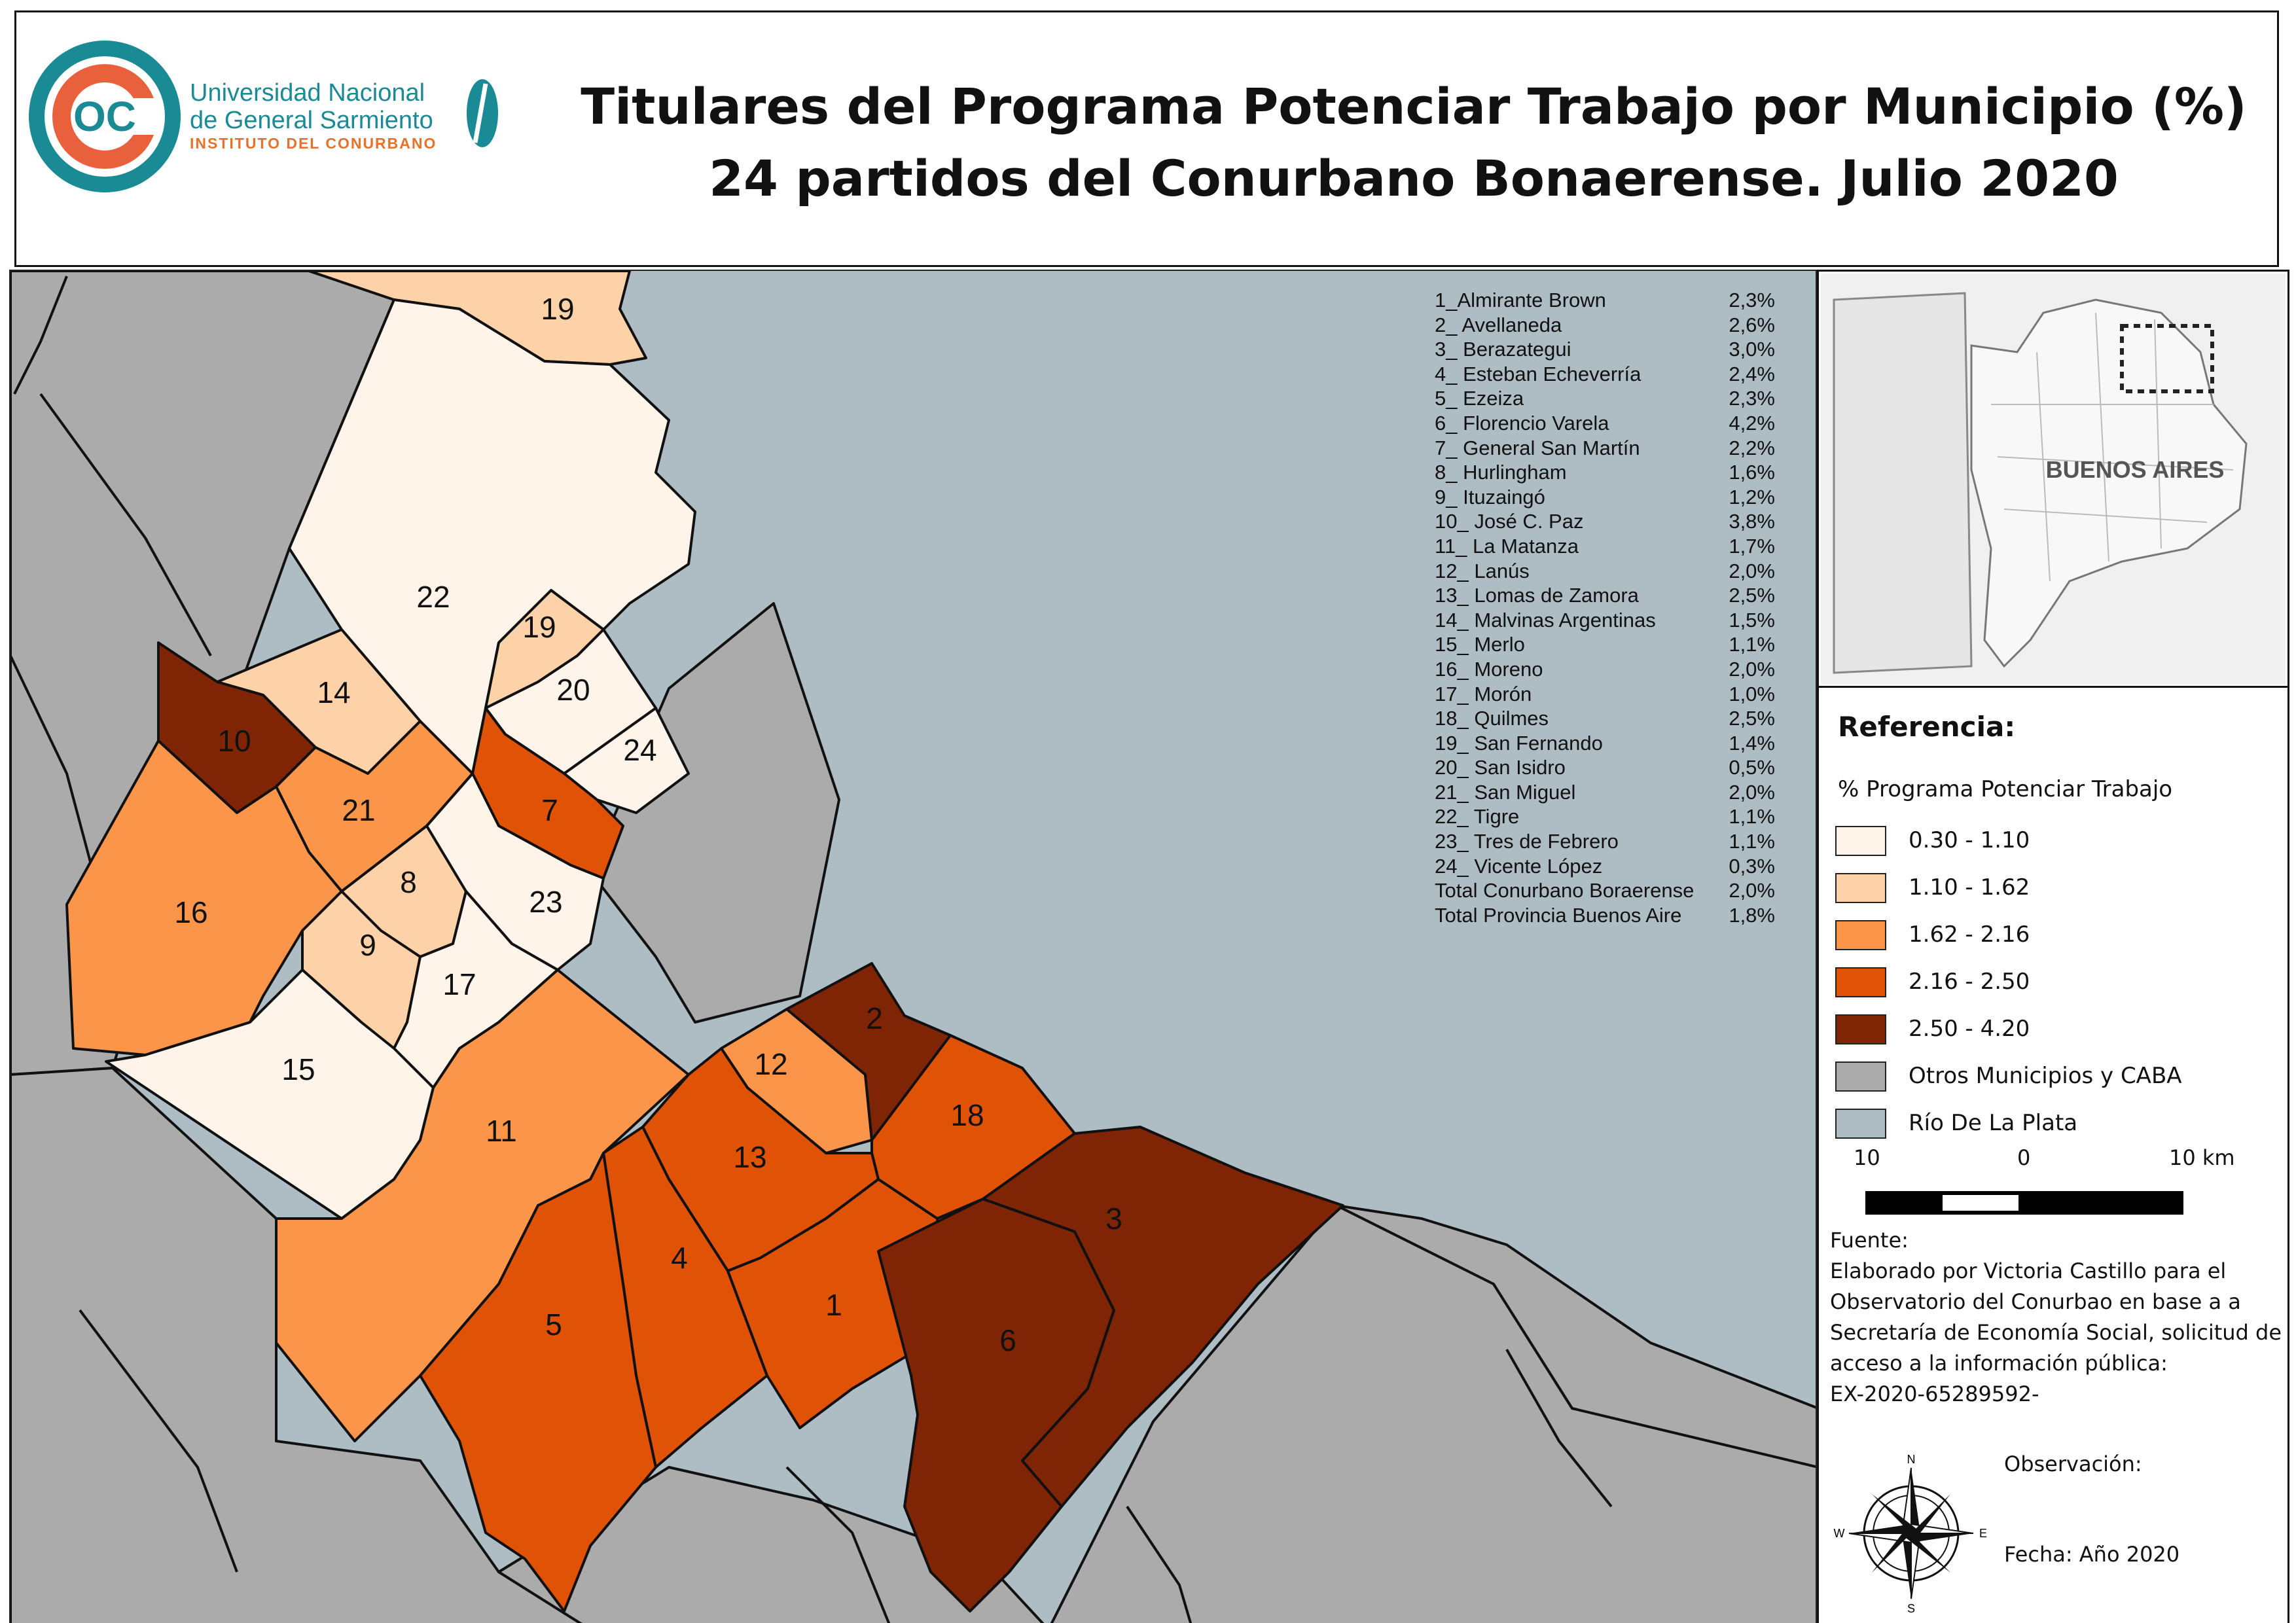  Describe the element at coordinates (1752, 620) in the screenshot. I see `municipality-percent: 1,5%` at that location.